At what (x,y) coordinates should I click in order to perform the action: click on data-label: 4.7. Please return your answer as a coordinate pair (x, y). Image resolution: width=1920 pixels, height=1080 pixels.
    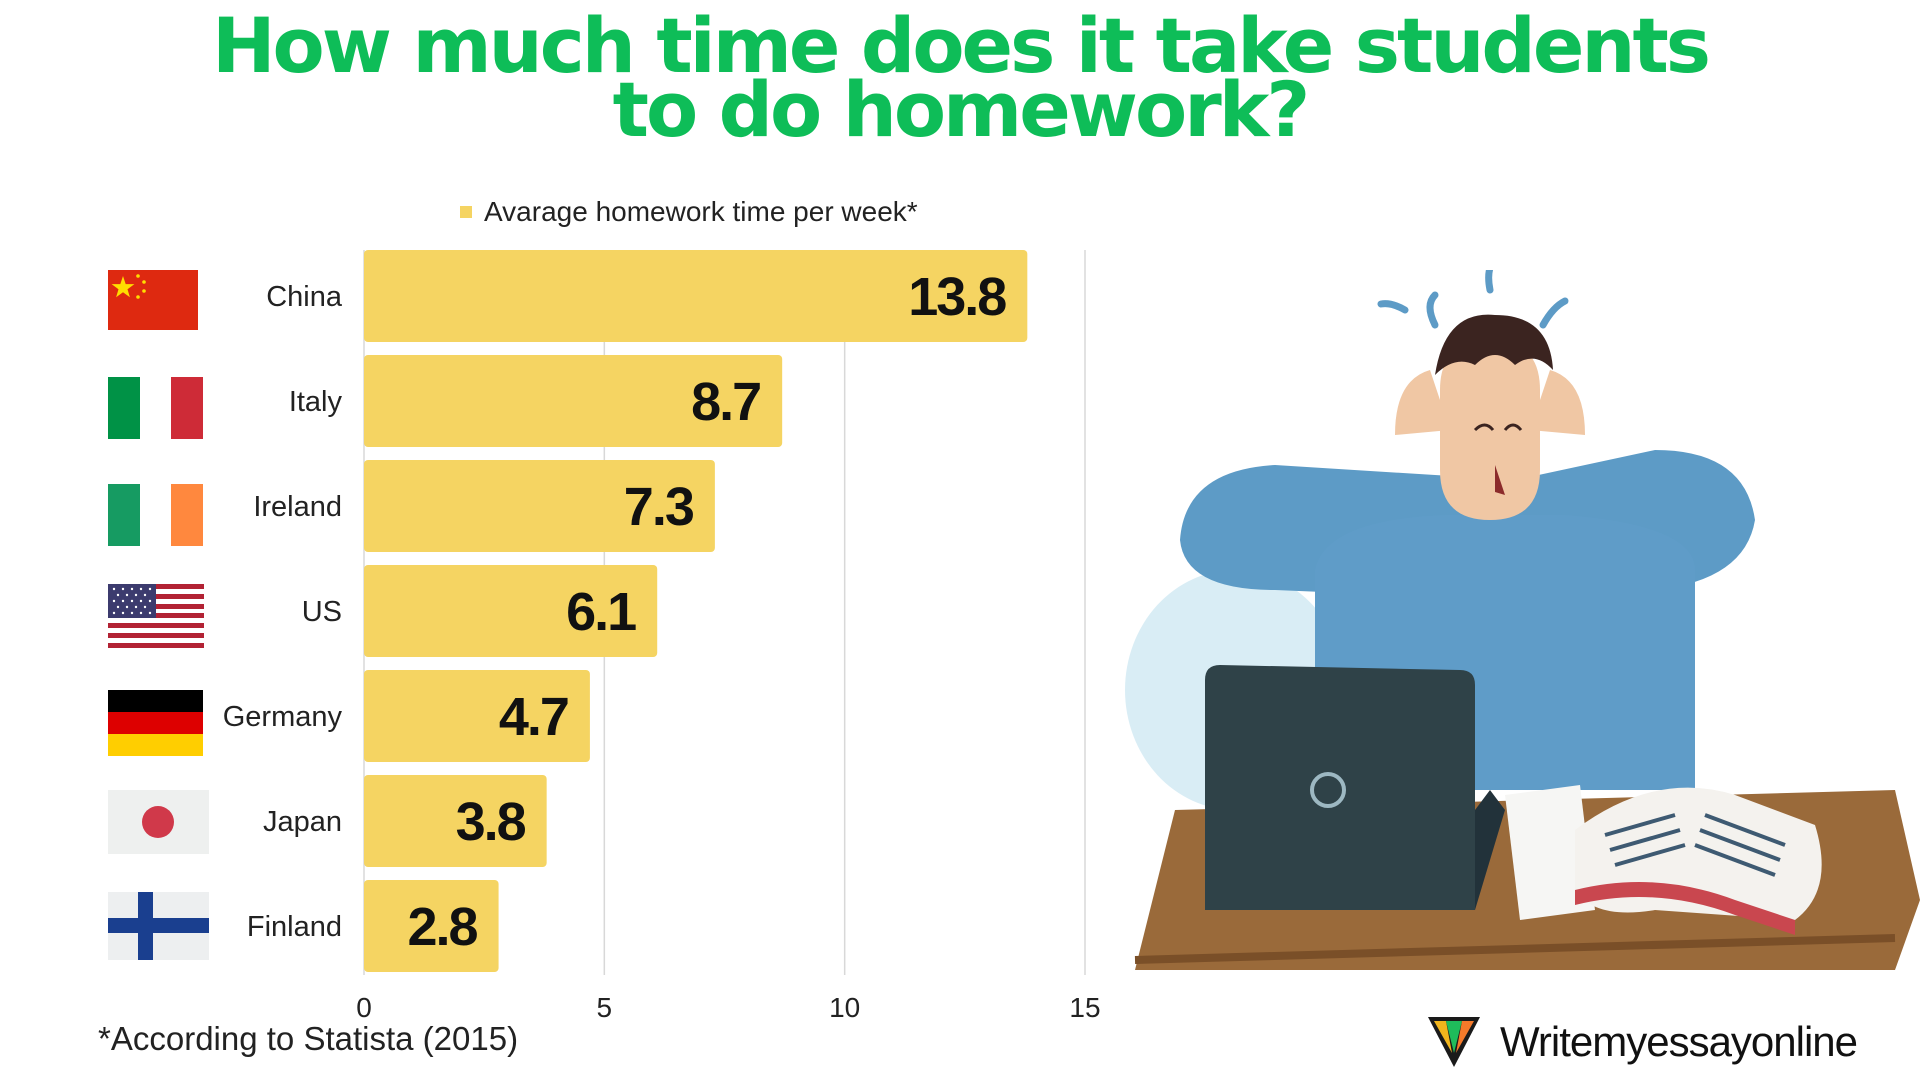
    Looking at the image, I should click on (533, 717).